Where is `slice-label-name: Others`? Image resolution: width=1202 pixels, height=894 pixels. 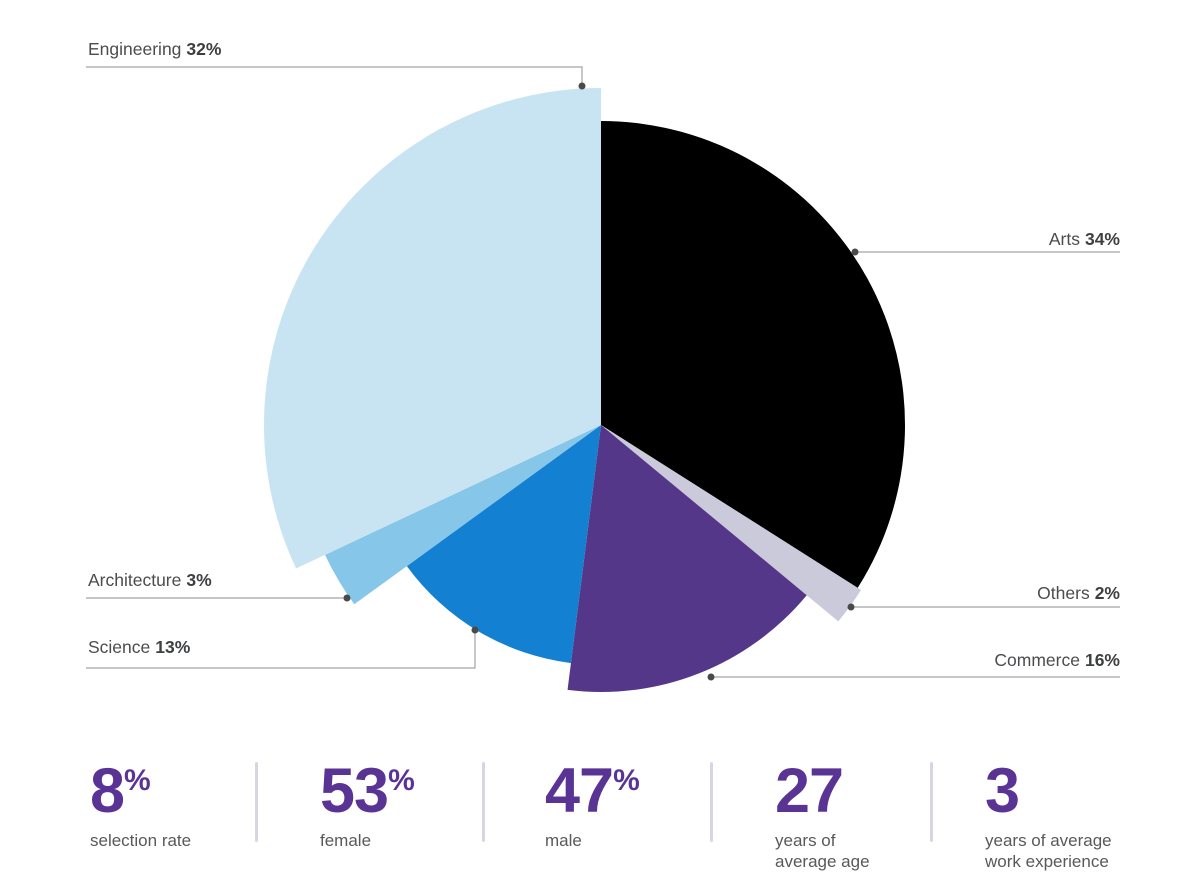
slice-label-name: Others is located at coordinates (1063, 593).